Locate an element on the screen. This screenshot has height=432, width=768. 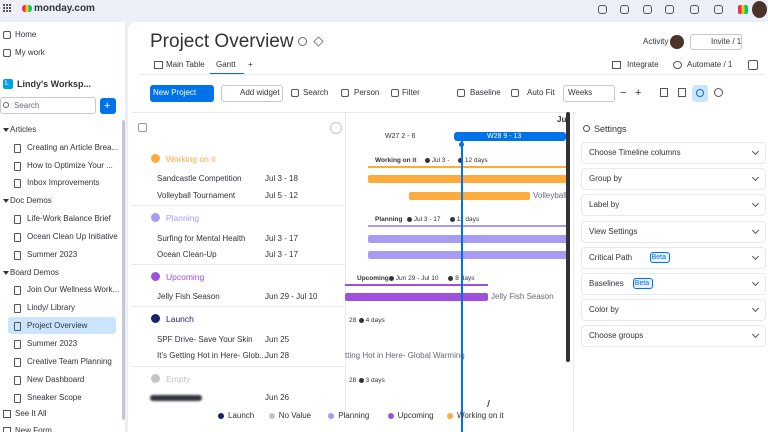
item-name: Volleyball Tournament is located at coordinates (196, 195).